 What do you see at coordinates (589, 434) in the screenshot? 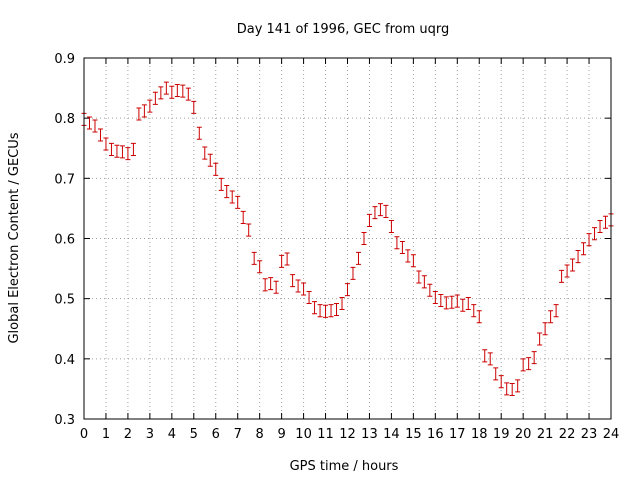
I see `x-tick-label: 23` at bounding box center [589, 434].